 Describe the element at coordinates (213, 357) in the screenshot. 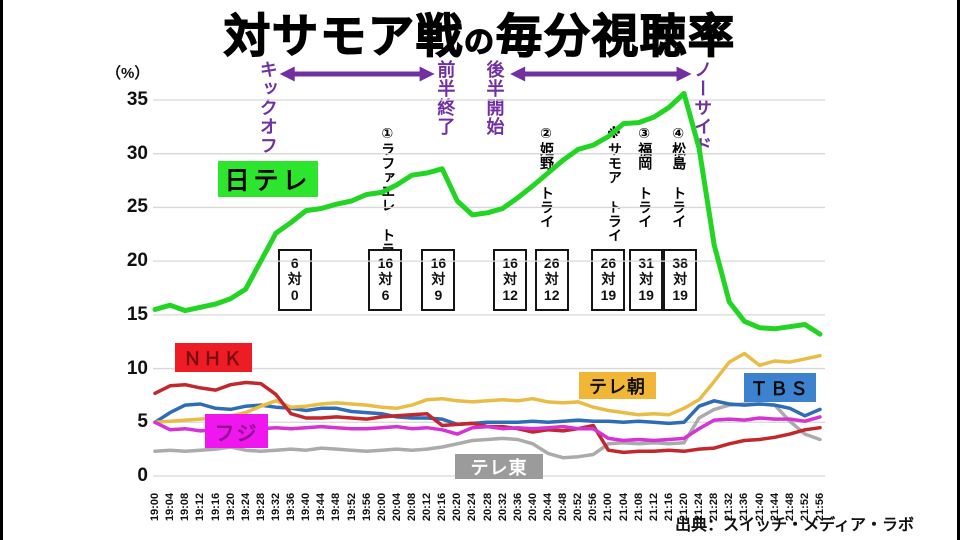

I see `channel-label-ＮＨＫ: ＮＨＫ` at that location.